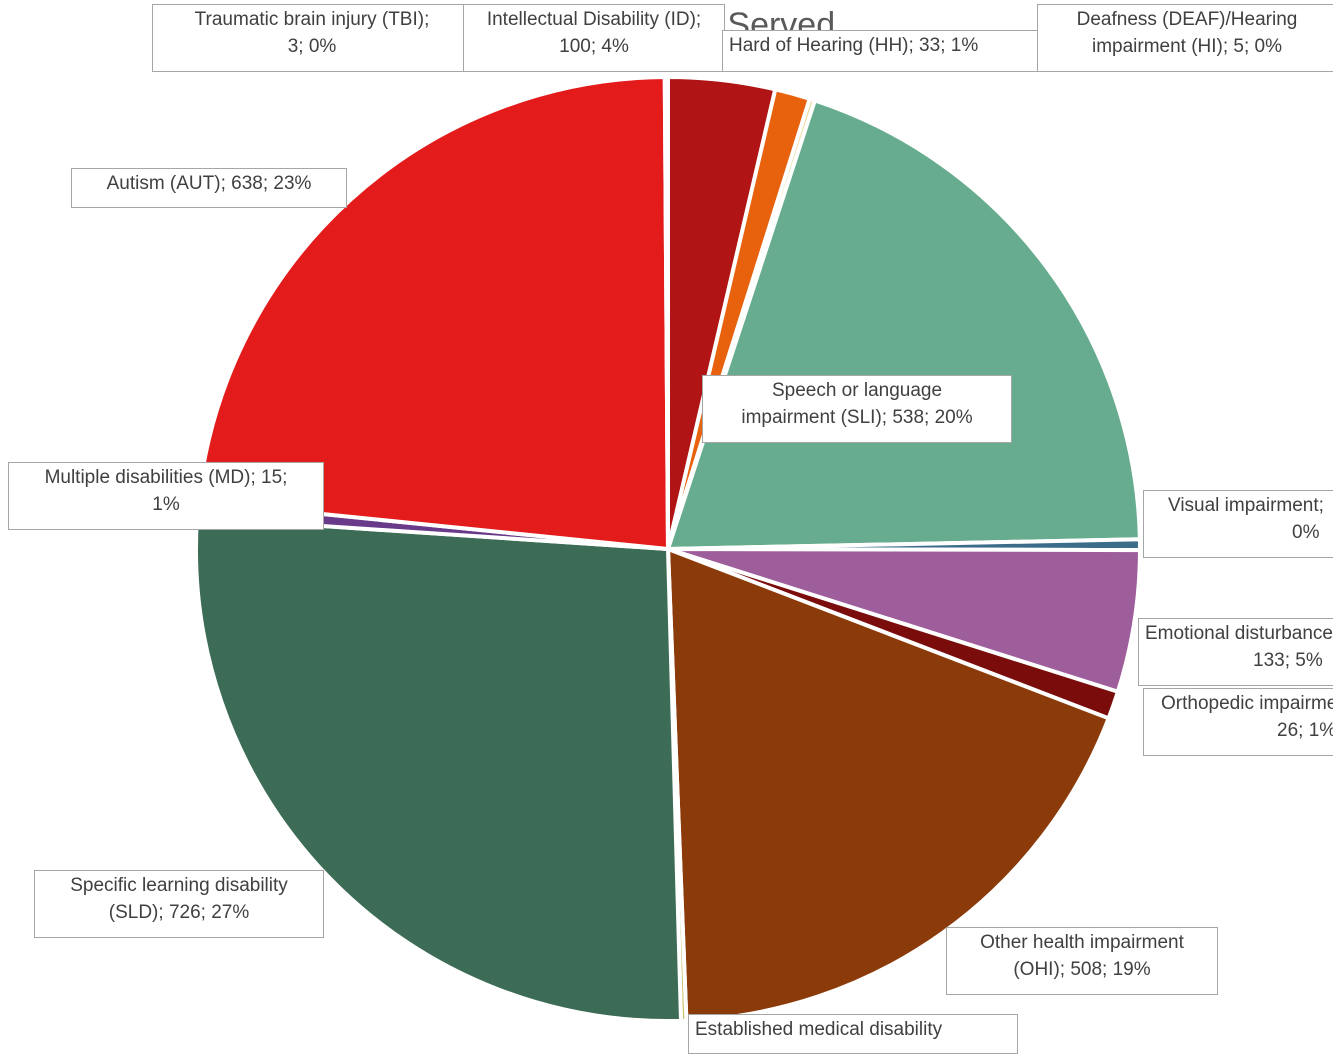 The width and height of the screenshot is (1333, 1054). What do you see at coordinates (209, 188) in the screenshot?
I see `data-label-aut: Autism (AUT); 638; 23%` at bounding box center [209, 188].